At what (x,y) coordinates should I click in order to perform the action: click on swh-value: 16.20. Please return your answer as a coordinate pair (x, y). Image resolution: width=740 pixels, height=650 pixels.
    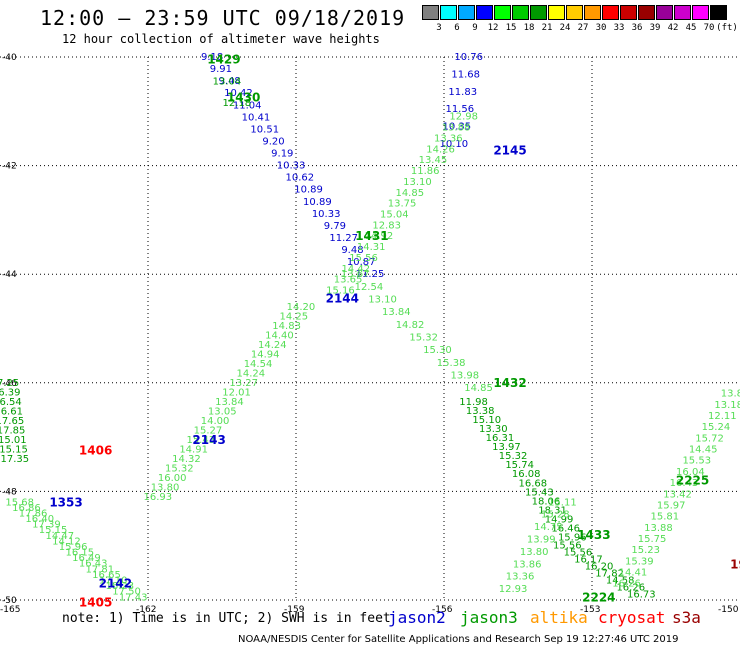
    Looking at the image, I should click on (599, 567).